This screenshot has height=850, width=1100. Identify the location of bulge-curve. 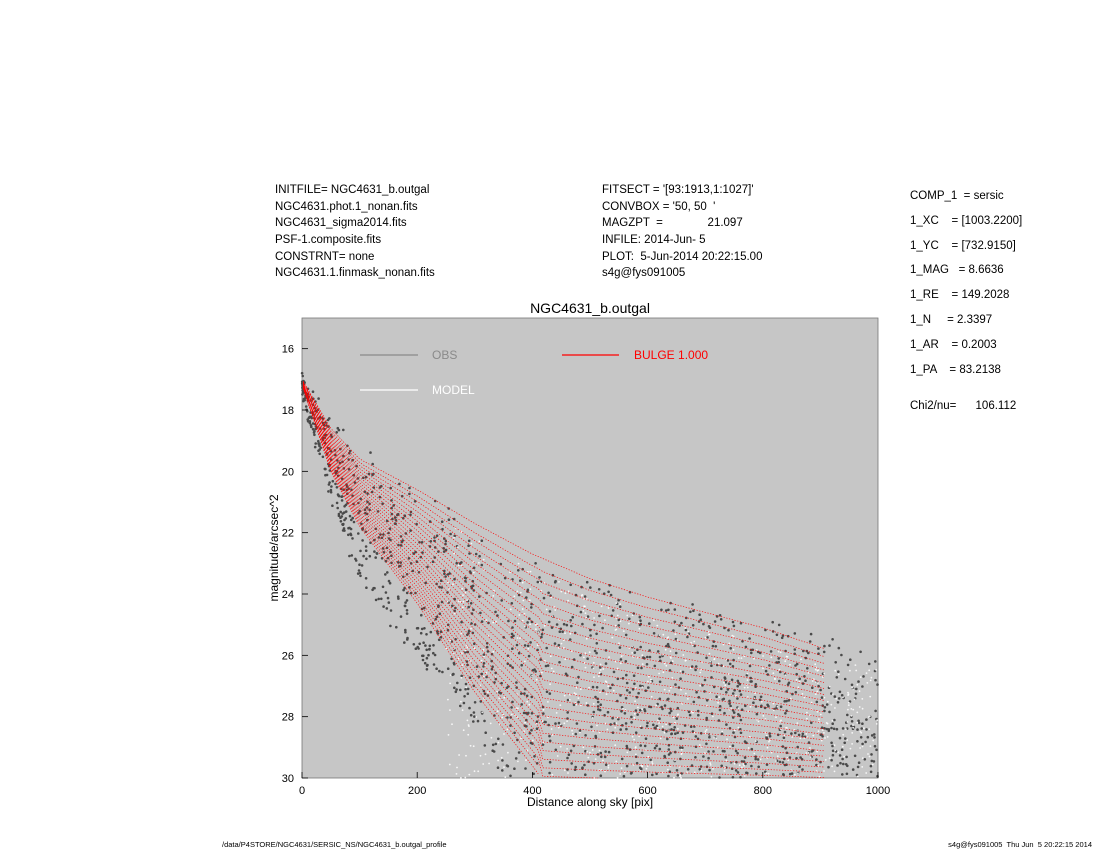
(450, 583).